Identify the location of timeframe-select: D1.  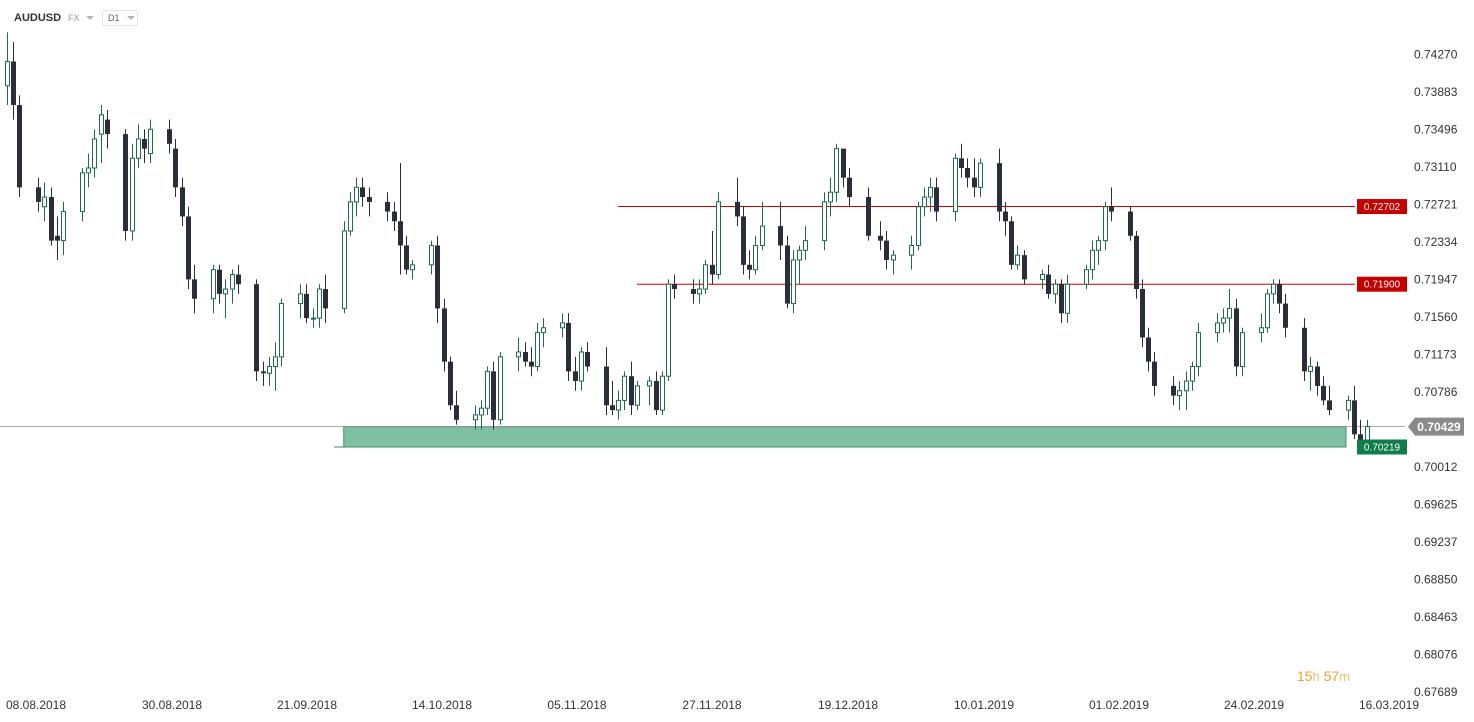
(120, 18).